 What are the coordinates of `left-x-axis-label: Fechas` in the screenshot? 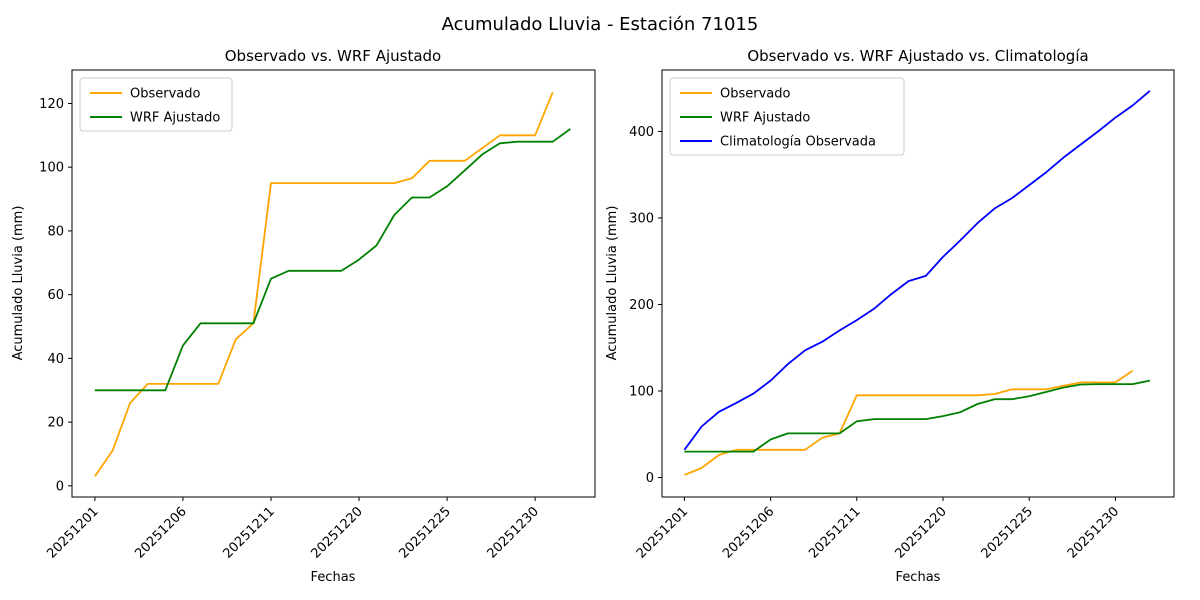 It's located at (333, 577).